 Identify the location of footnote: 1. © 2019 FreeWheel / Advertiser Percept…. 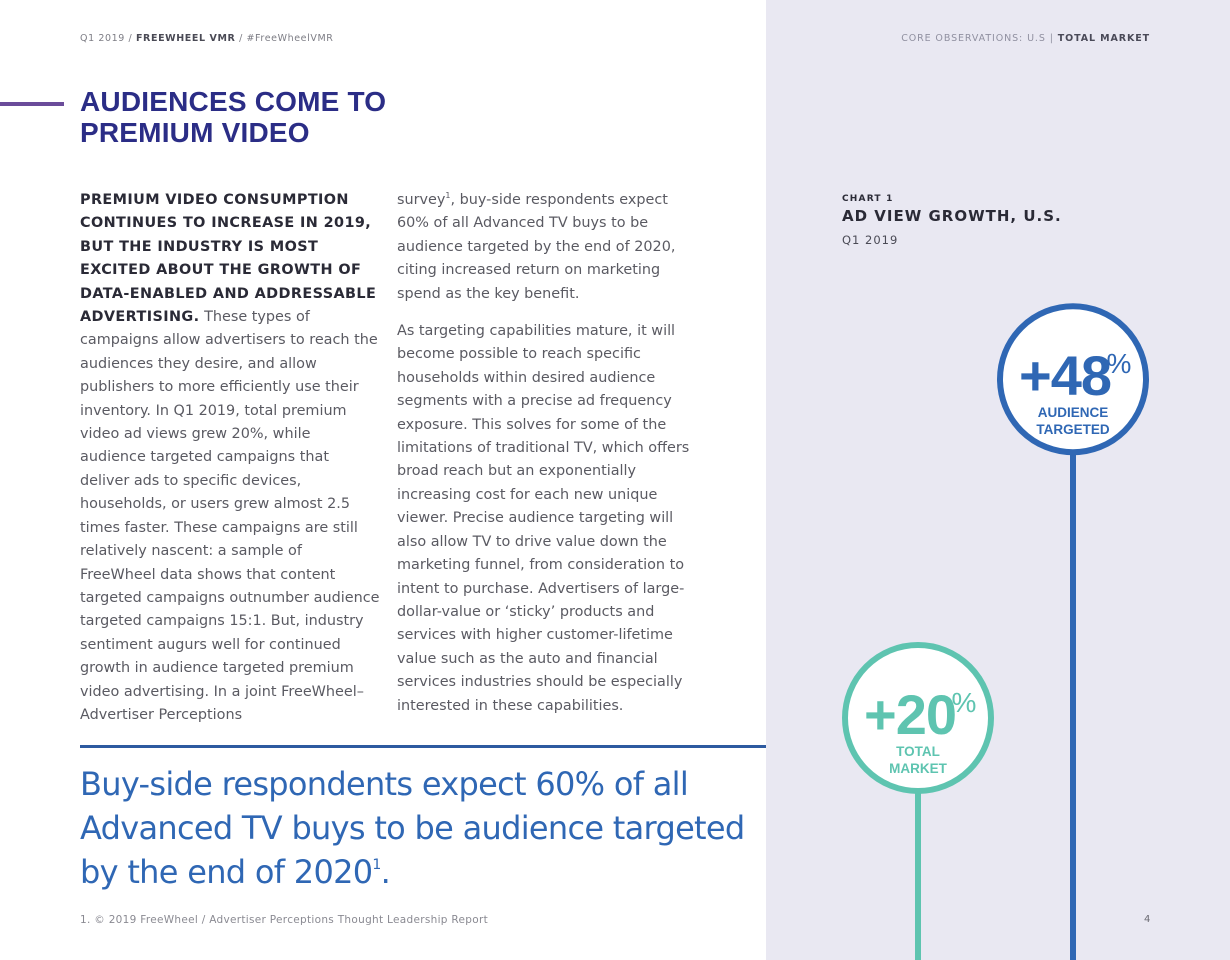
(284, 920).